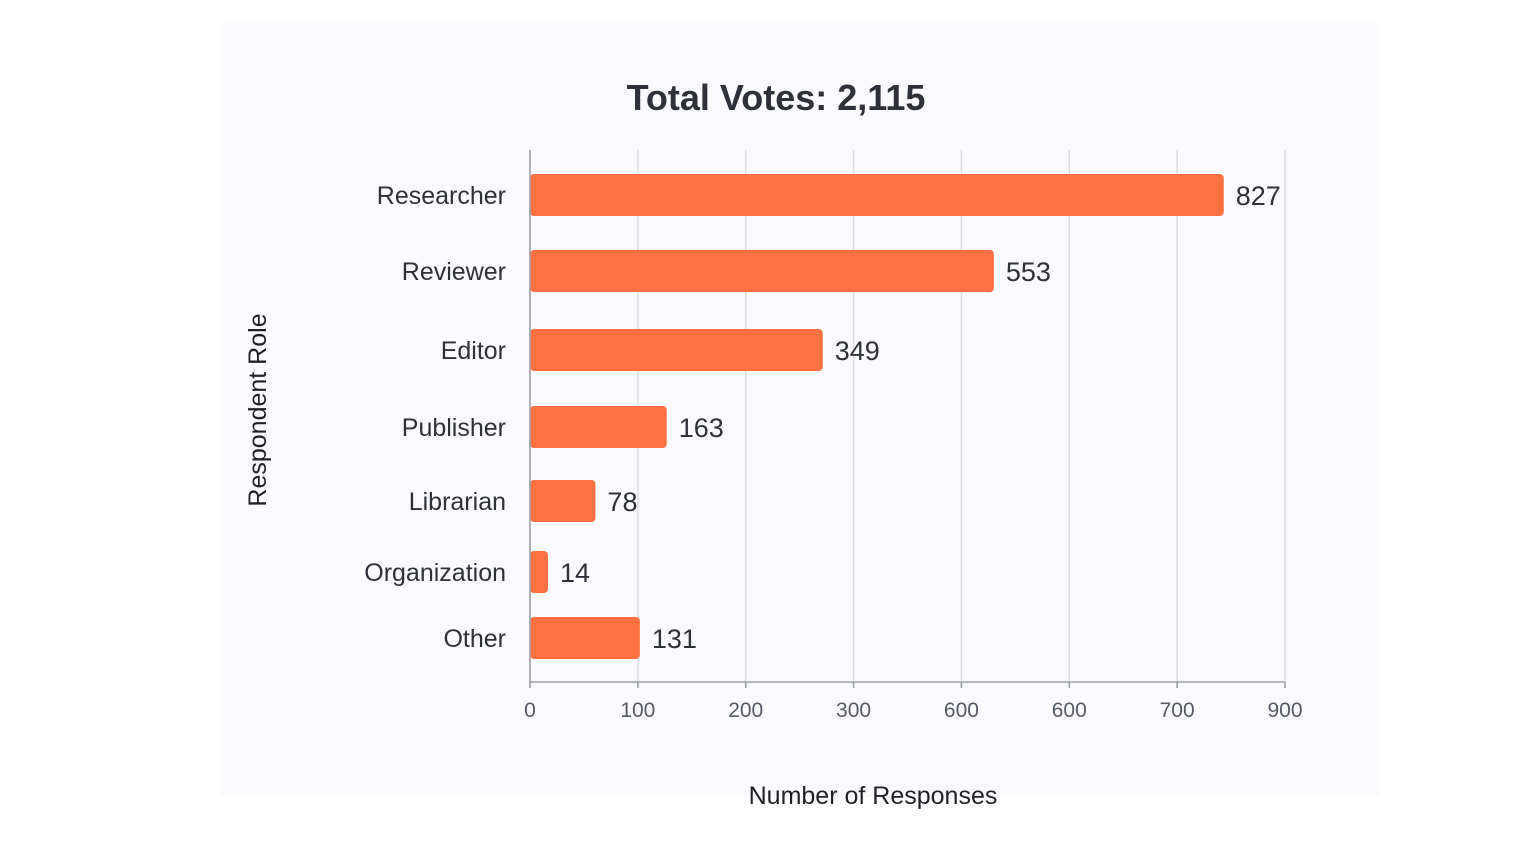  I want to click on category-label: Reviewer, so click(454, 272).